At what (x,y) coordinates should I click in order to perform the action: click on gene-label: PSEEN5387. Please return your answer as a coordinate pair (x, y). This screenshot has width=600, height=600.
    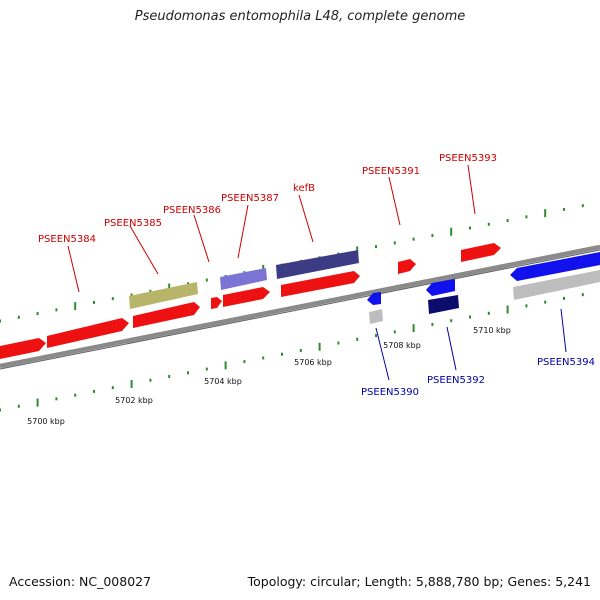
    Looking at the image, I should click on (250, 198).